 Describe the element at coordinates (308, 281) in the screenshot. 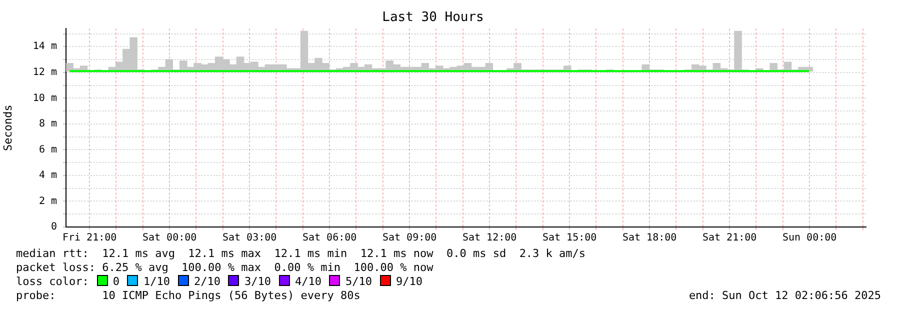

I see `legend-label: 4/10` at that location.